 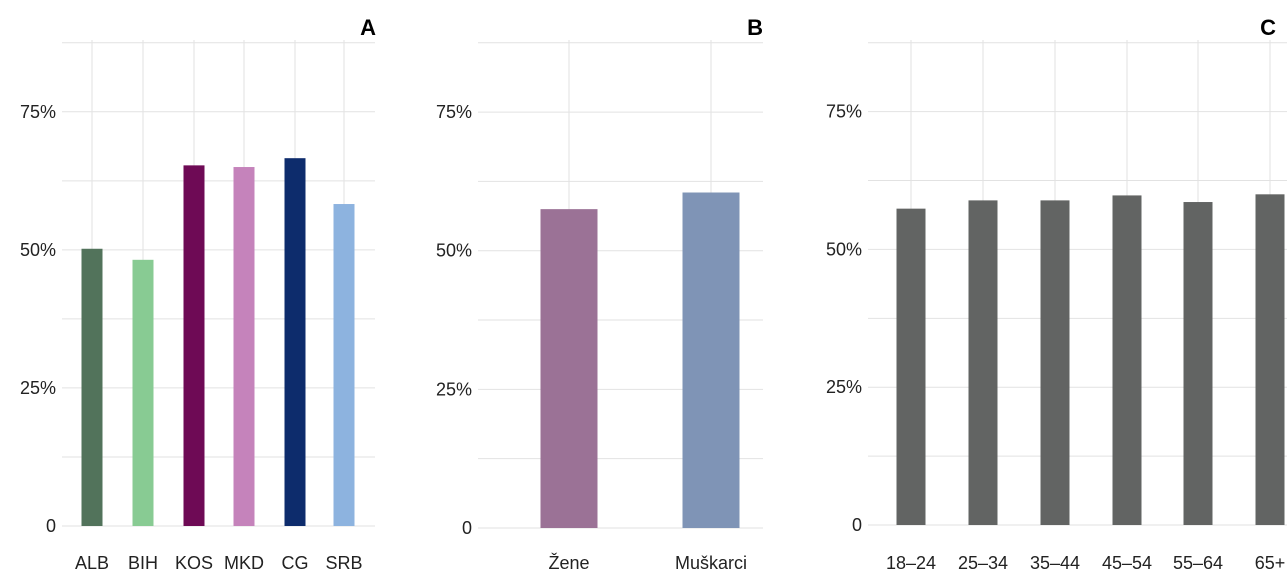 I want to click on x-tick-label: 18–24, so click(x=911, y=563).